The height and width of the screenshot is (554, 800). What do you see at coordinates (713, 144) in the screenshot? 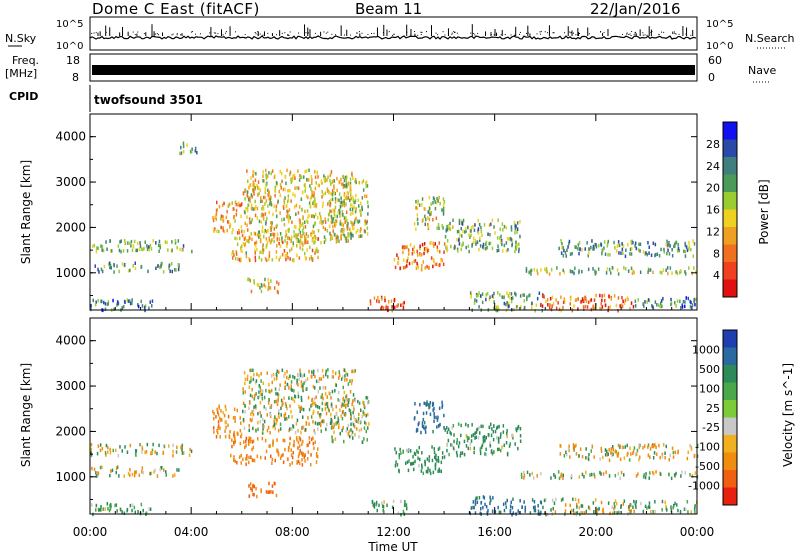
I see `colorbar-tick-label: 28` at bounding box center [713, 144].